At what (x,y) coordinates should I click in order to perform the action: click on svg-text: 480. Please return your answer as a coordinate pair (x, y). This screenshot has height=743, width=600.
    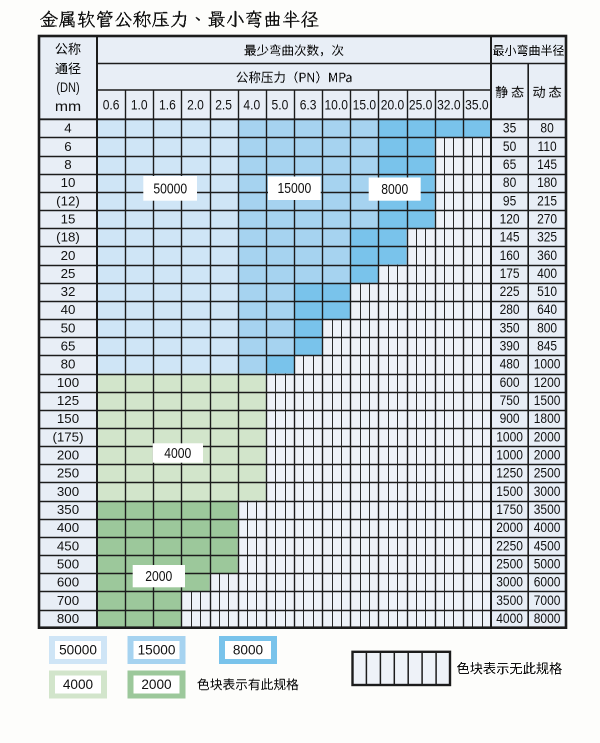
    Looking at the image, I should click on (510, 364).